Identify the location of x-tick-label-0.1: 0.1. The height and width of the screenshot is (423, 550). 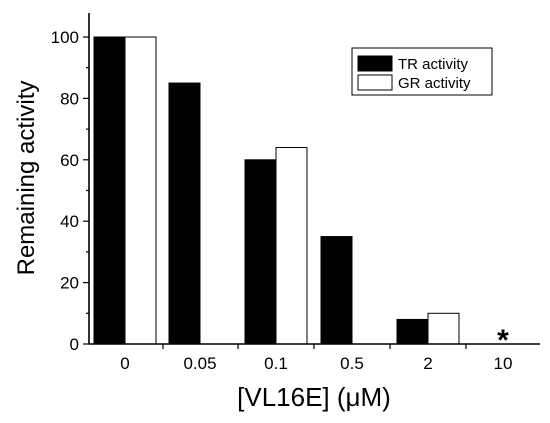
(276, 363).